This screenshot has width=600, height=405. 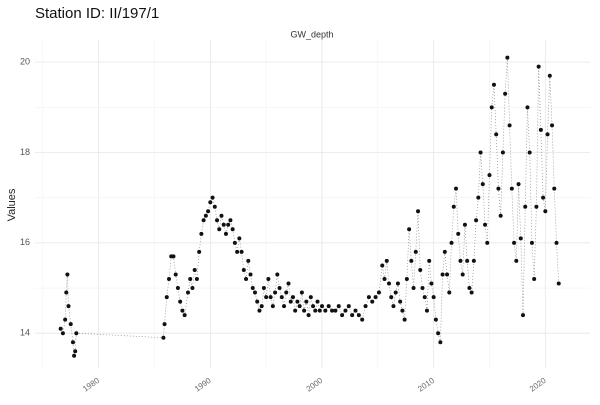 What do you see at coordinates (25, 62) in the screenshot?
I see `y-tick-label: 20` at bounding box center [25, 62].